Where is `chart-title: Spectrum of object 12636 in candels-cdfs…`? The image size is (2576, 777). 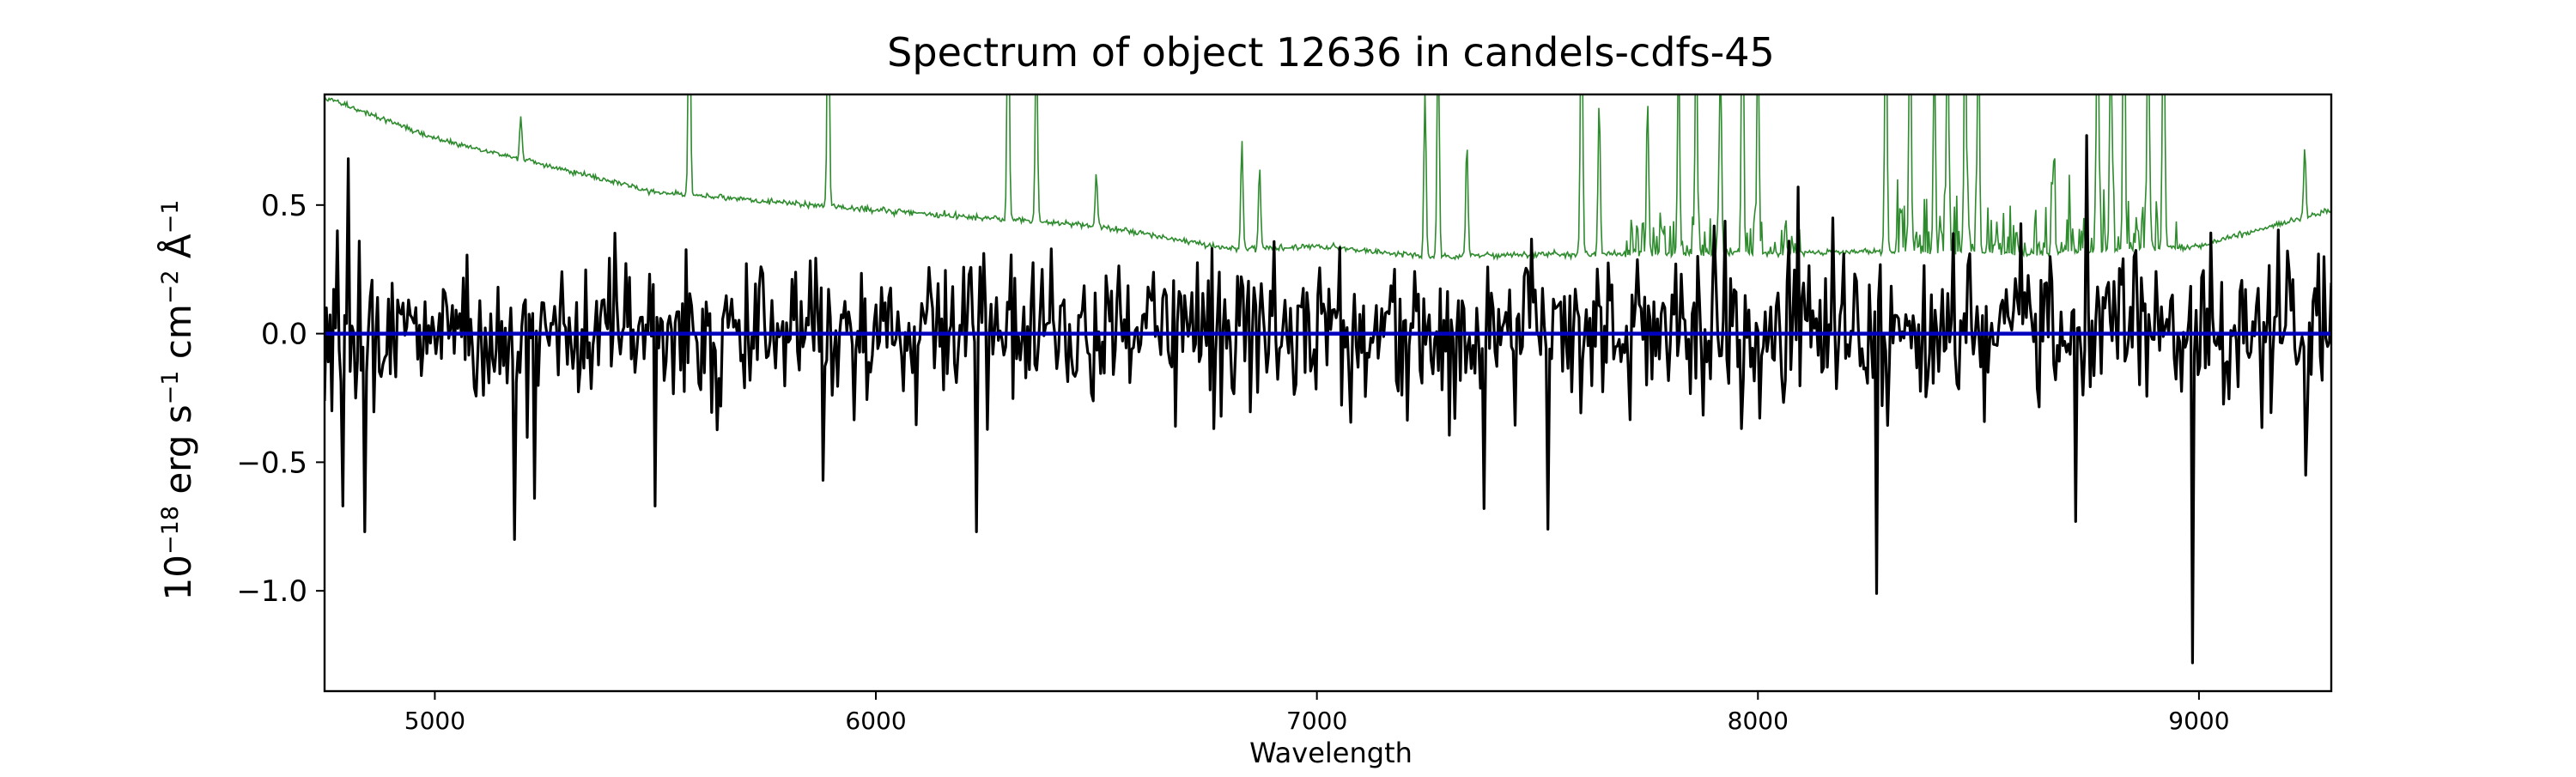
chart-title: Spectrum of object 12636 in candels-cdfs… is located at coordinates (1331, 52).